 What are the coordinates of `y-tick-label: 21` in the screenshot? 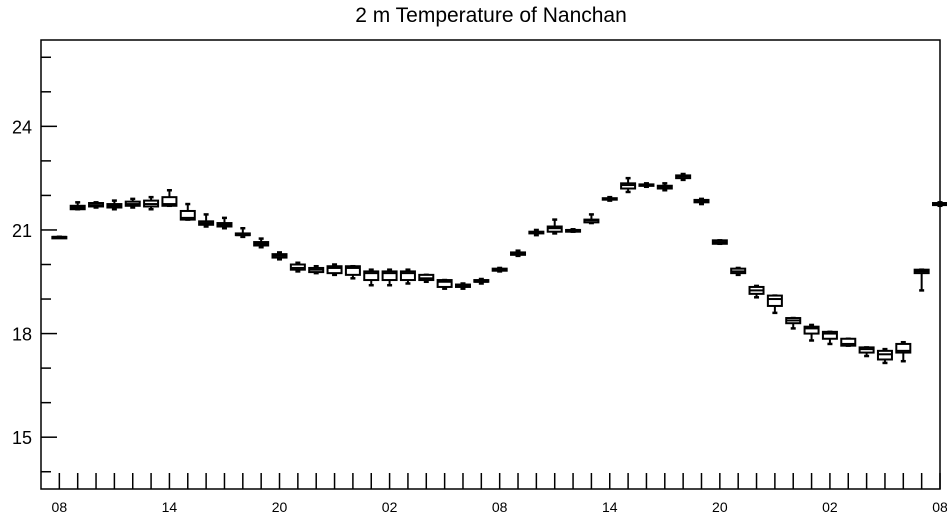 It's located at (22, 231).